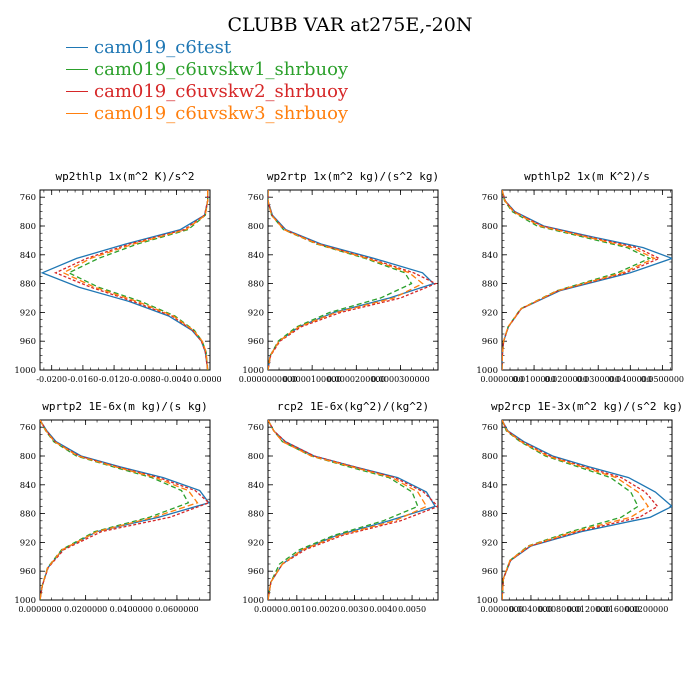 The width and height of the screenshot is (700, 700). What do you see at coordinates (51, 379) in the screenshot?
I see `x-tick-label: -0.0200` at bounding box center [51, 379].